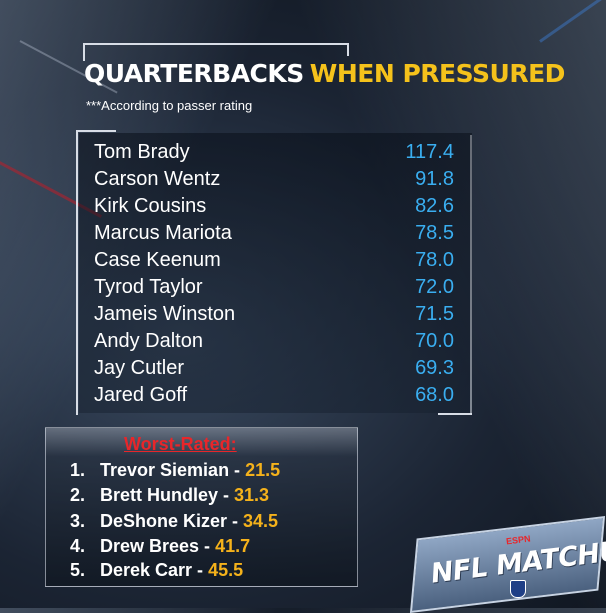 This screenshot has height=613, width=606. Describe the element at coordinates (274, 289) in the screenshot. I see `list-item: Tyrod Taylor 72.0` at that location.